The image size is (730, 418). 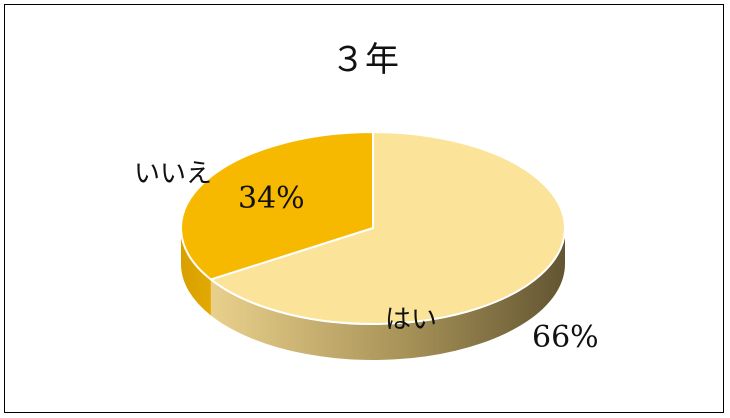 What do you see at coordinates (196, 272) in the screenshot?
I see `slice-side-no` at bounding box center [196, 272].